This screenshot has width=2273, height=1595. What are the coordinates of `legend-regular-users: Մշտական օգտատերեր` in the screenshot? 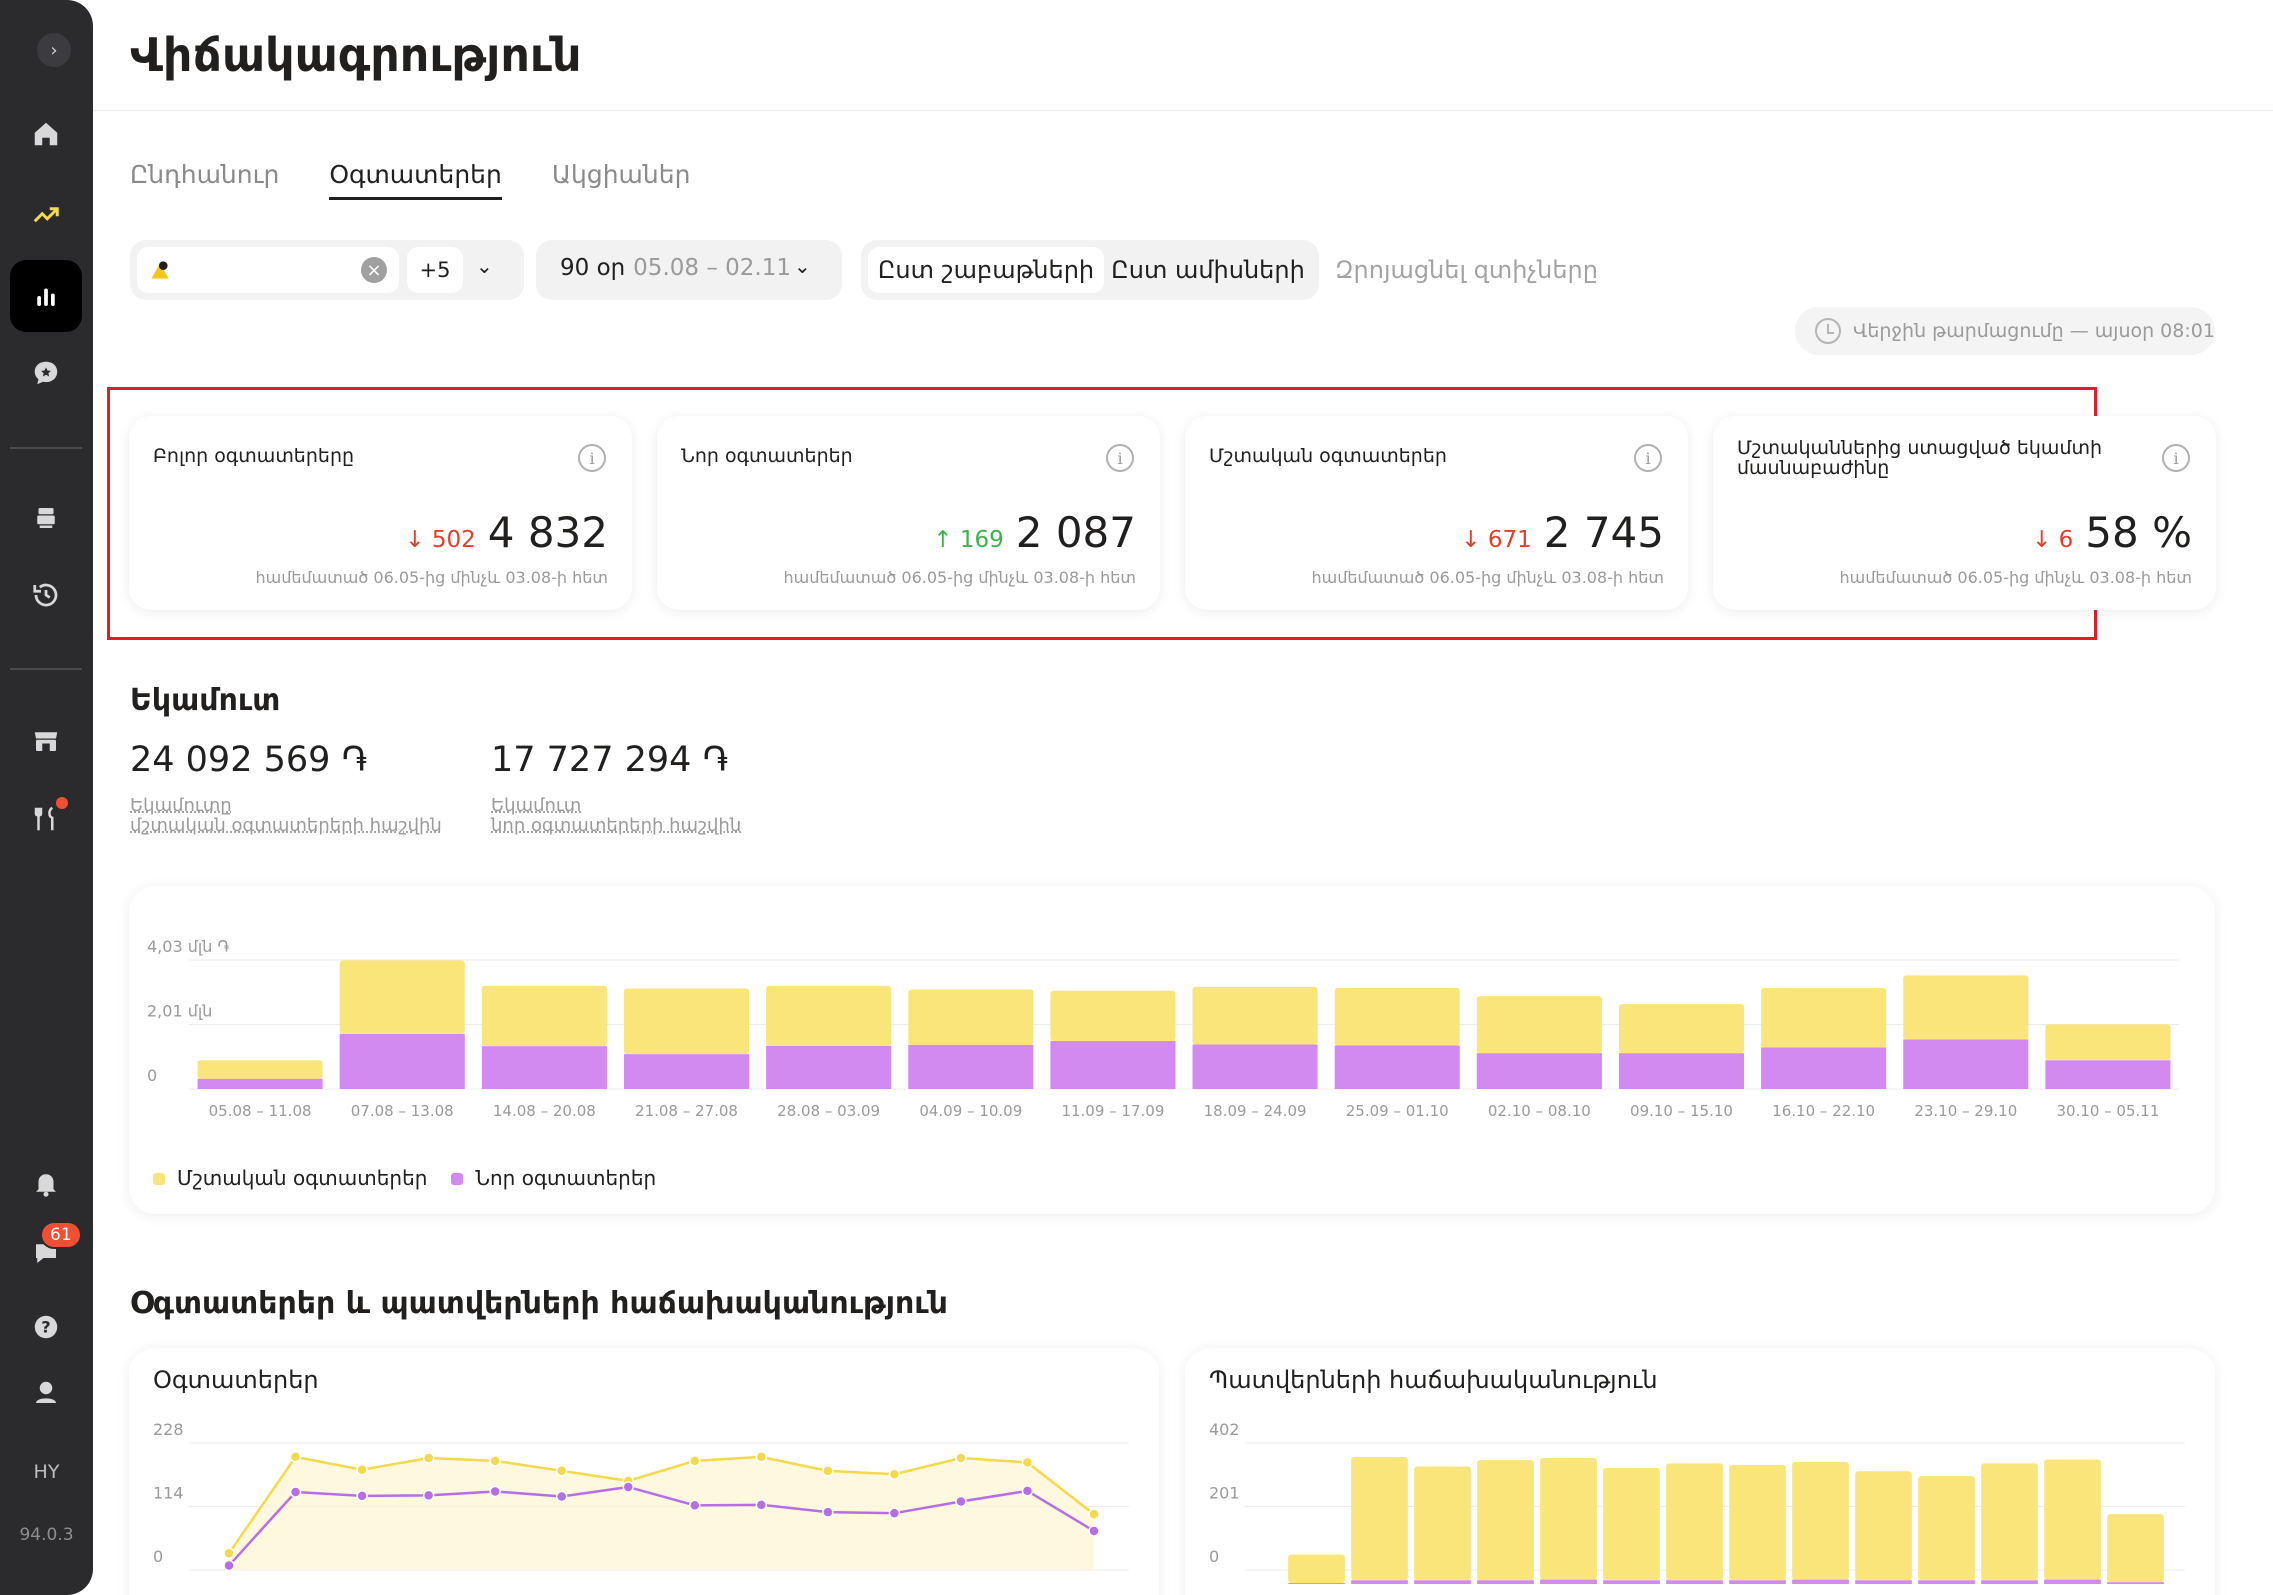 It's located at (290, 1178).